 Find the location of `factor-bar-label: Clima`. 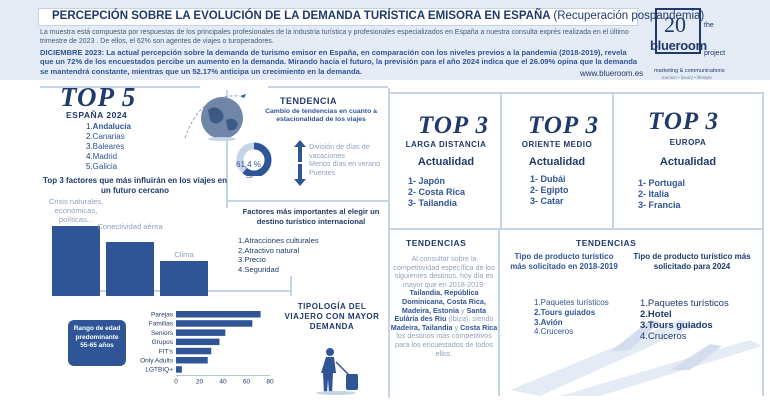

factor-bar-label: Clima is located at coordinates (184, 254).